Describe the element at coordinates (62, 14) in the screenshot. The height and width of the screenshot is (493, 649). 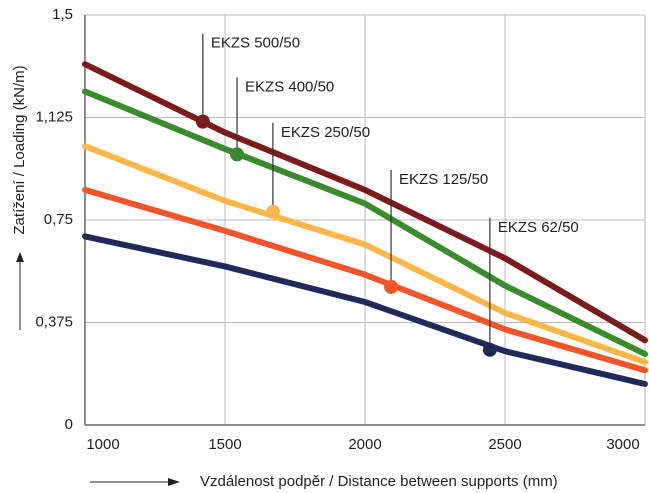
I see `y-tick-label: 1,5` at that location.